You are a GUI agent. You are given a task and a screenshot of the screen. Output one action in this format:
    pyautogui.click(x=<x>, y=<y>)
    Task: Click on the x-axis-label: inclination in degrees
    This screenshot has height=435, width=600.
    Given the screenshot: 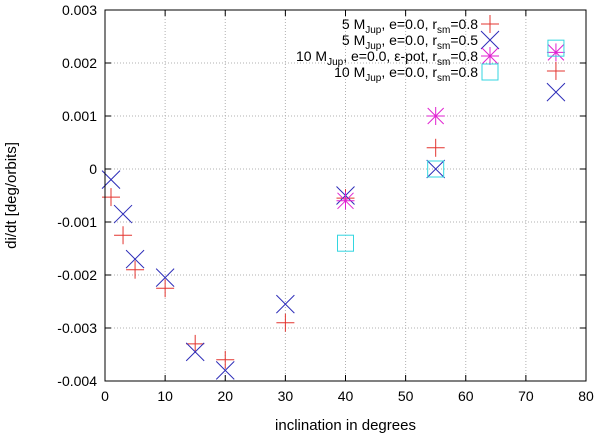 What is the action you would take?
    pyautogui.click(x=345, y=425)
    